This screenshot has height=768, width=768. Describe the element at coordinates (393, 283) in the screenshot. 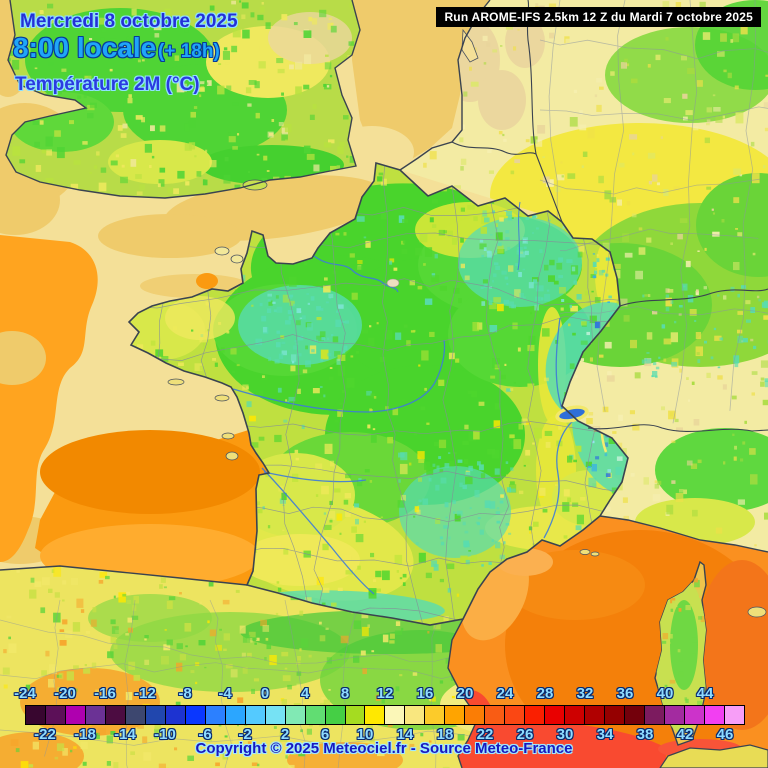

I see `paris-urban-spot` at that location.